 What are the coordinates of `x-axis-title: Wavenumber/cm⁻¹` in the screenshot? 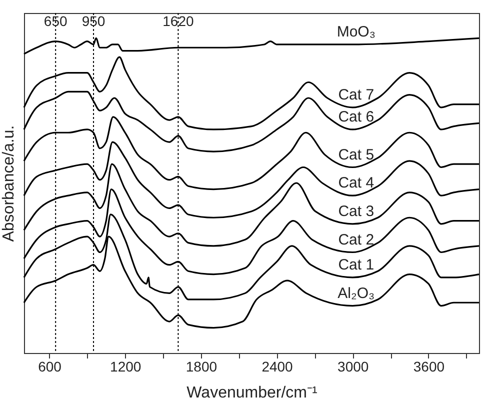 It's located at (252, 393).